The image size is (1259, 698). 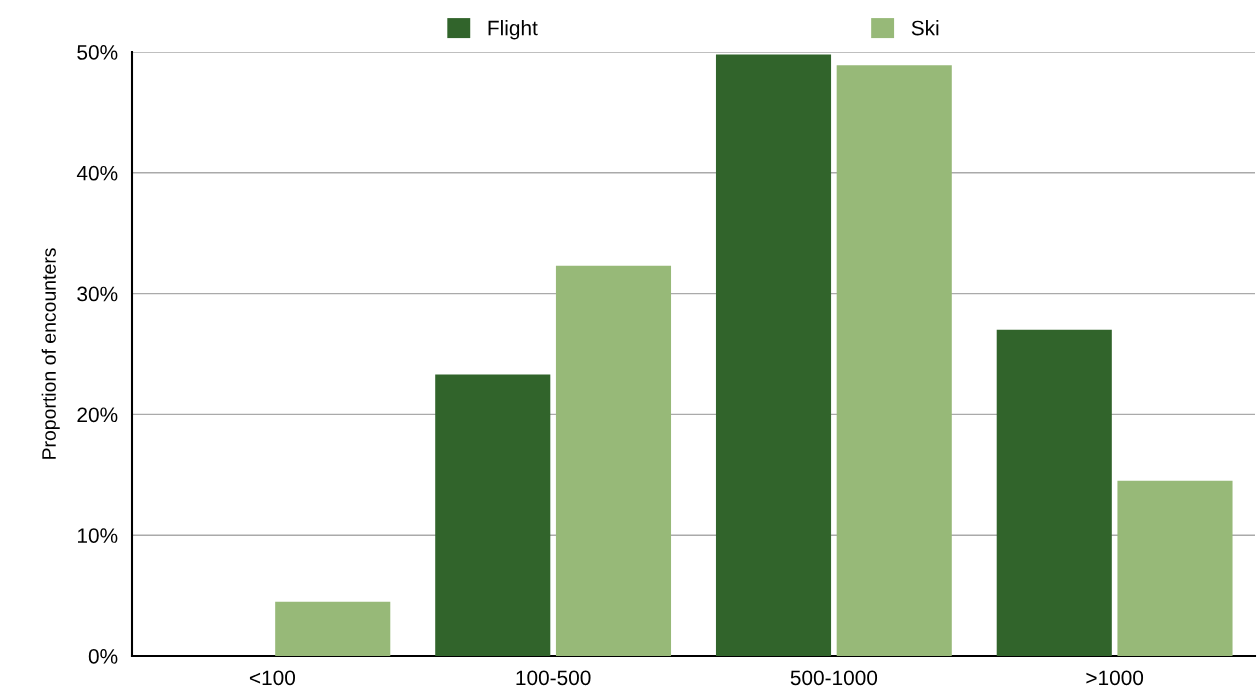 What do you see at coordinates (97, 173) in the screenshot?
I see `y-tick-label: 40%` at bounding box center [97, 173].